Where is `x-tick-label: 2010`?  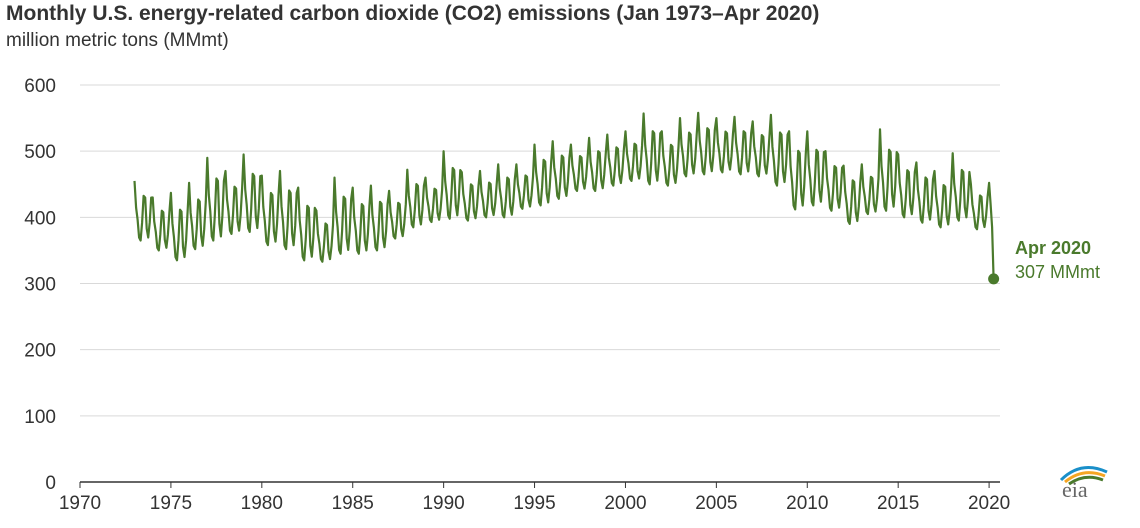 x-tick-label: 2010 is located at coordinates (807, 503).